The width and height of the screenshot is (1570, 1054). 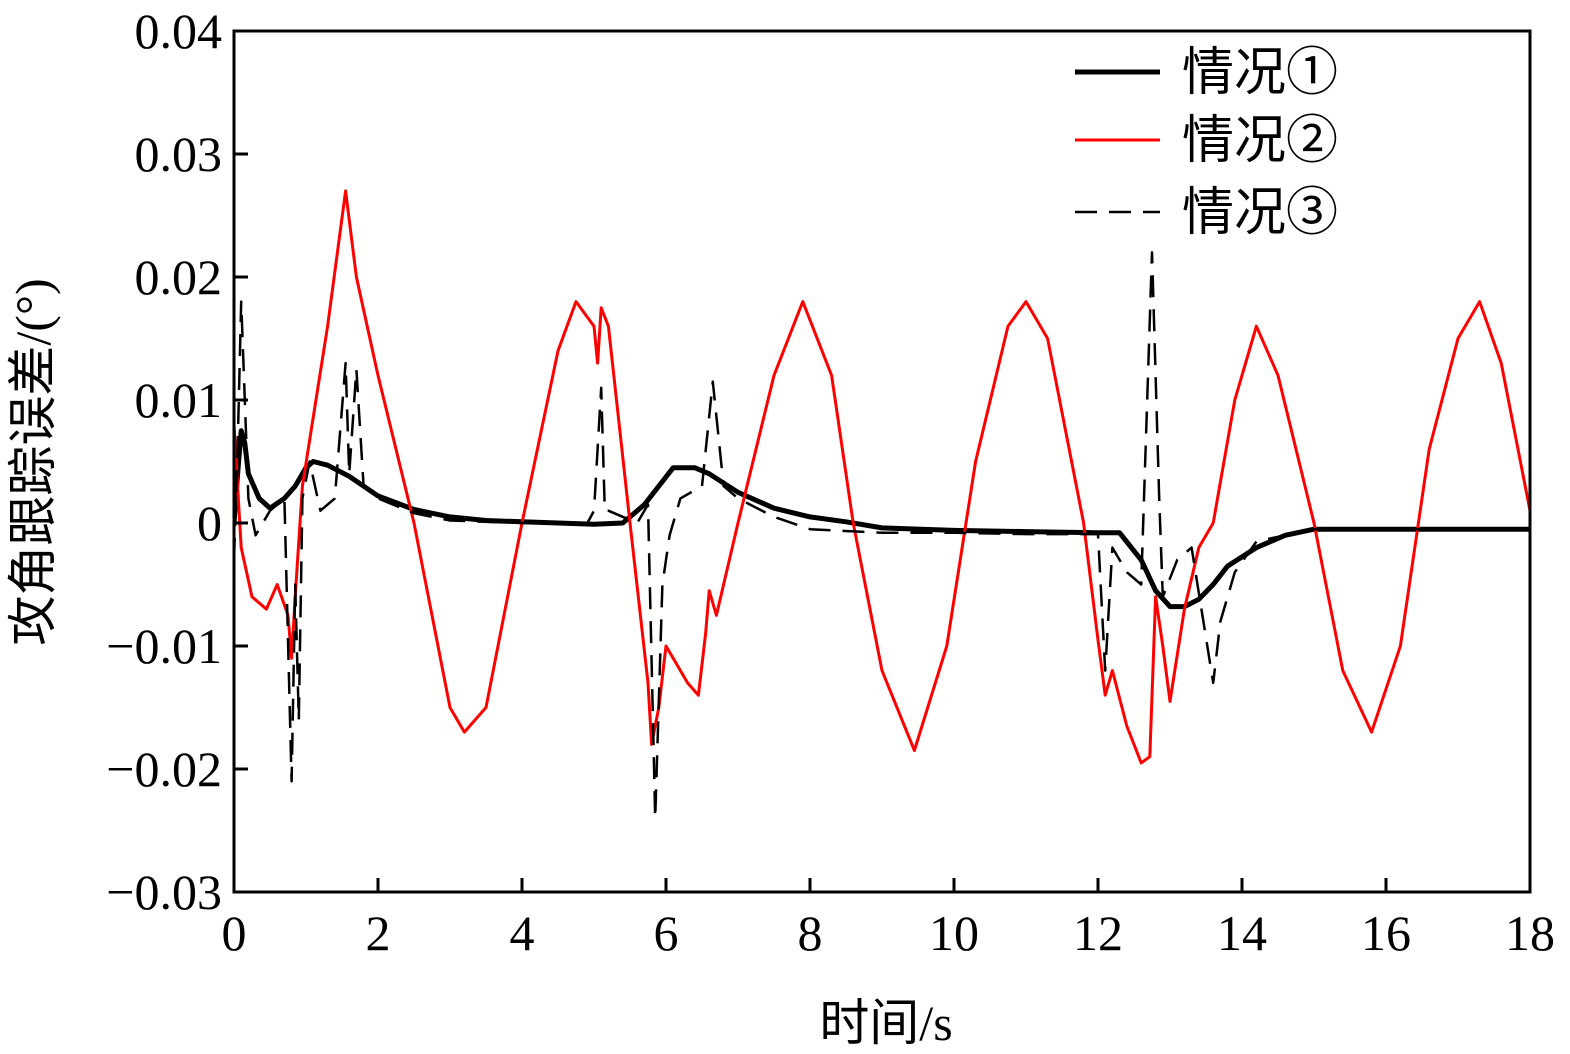 I want to click on y-tick-label: 0.04, so click(x=179, y=31).